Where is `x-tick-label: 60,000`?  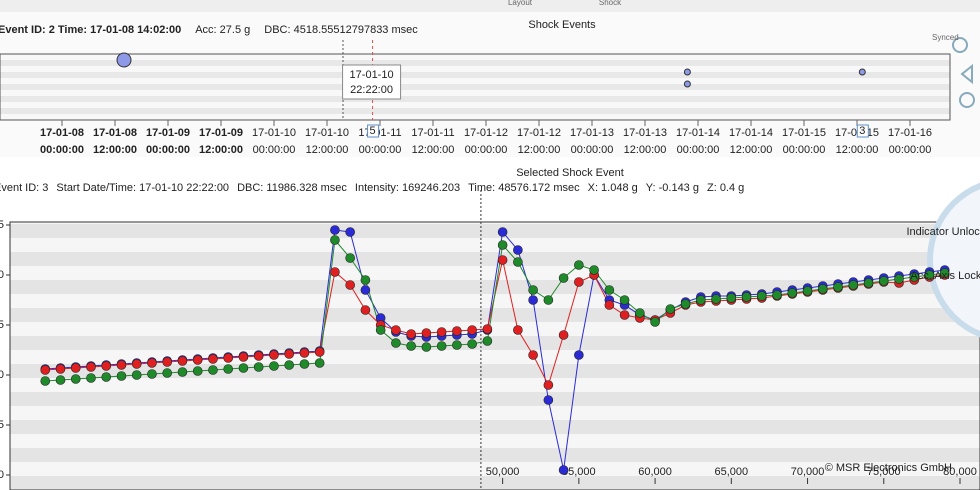
x-tick-label: 60,000 is located at coordinates (655, 472).